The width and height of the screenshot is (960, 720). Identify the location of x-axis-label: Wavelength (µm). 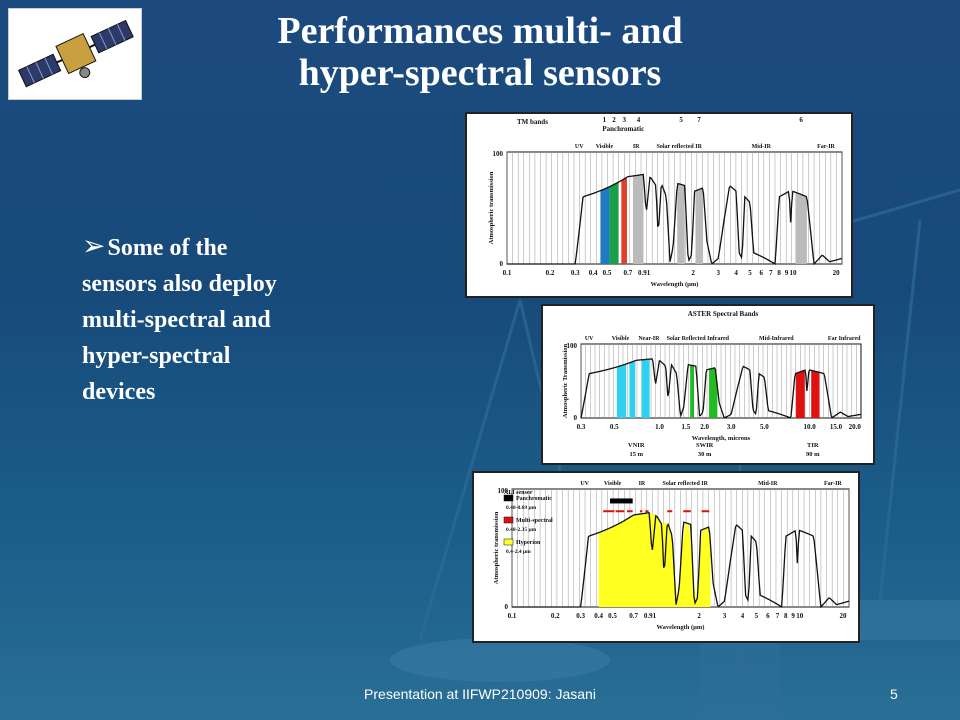
(675, 284).